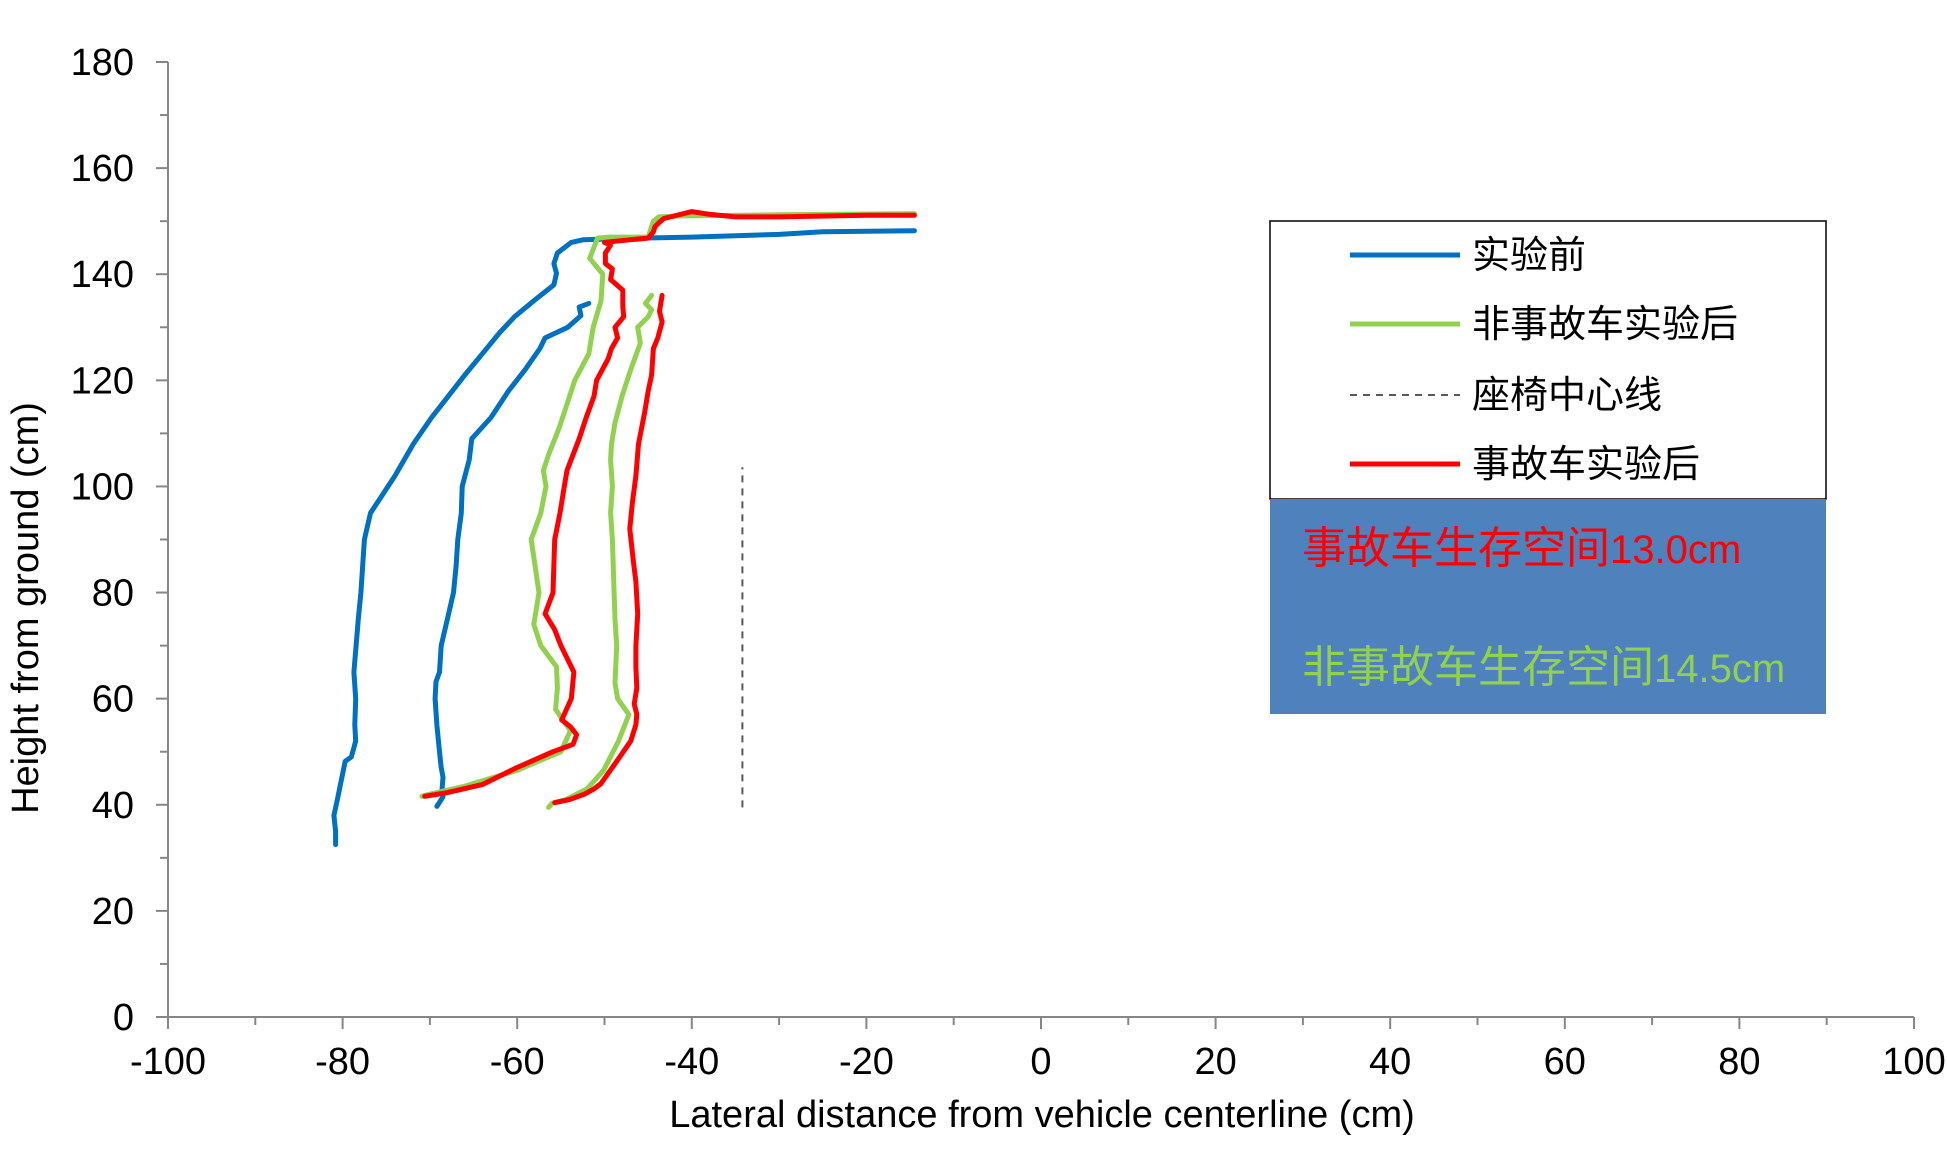  I want to click on x-tick-label: -20, so click(866, 1062).